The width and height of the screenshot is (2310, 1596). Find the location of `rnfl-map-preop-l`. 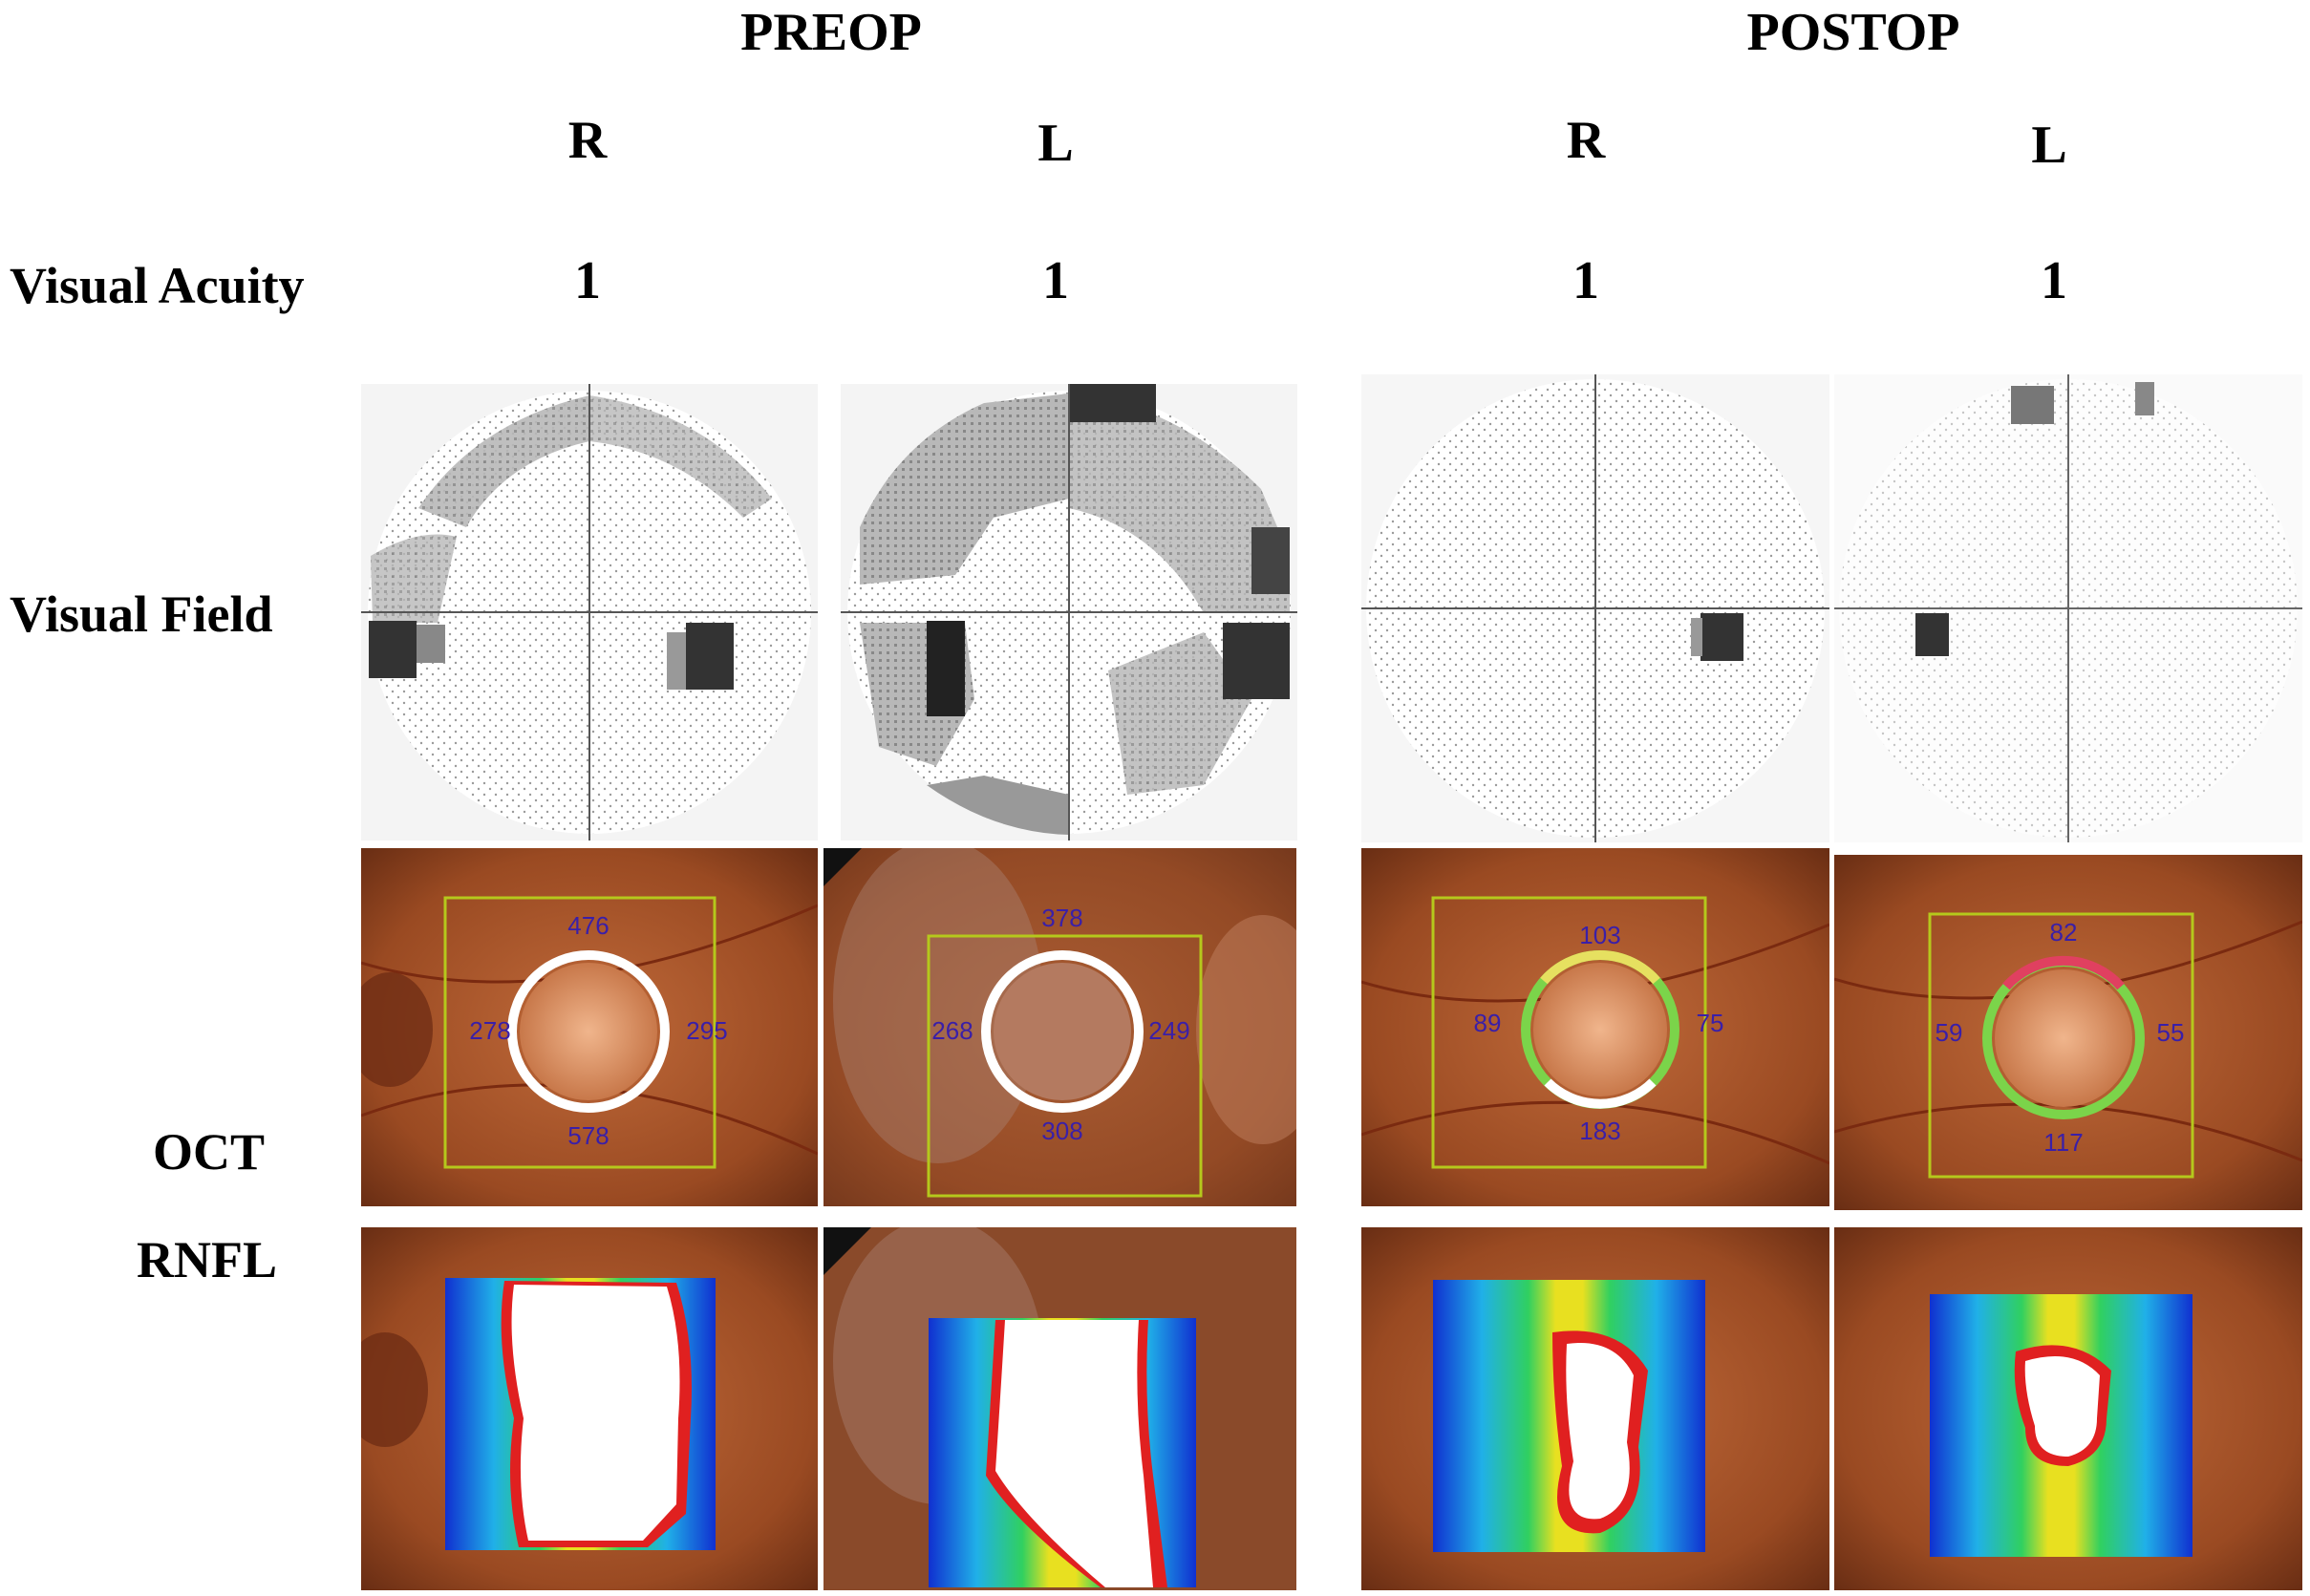

rnfl-map-preop-l is located at coordinates (1059, 1409).